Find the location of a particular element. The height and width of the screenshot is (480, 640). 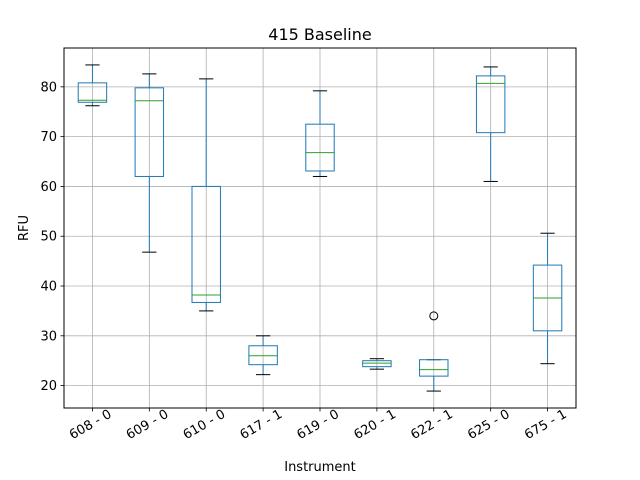

outlier-point is located at coordinates (434, 316).